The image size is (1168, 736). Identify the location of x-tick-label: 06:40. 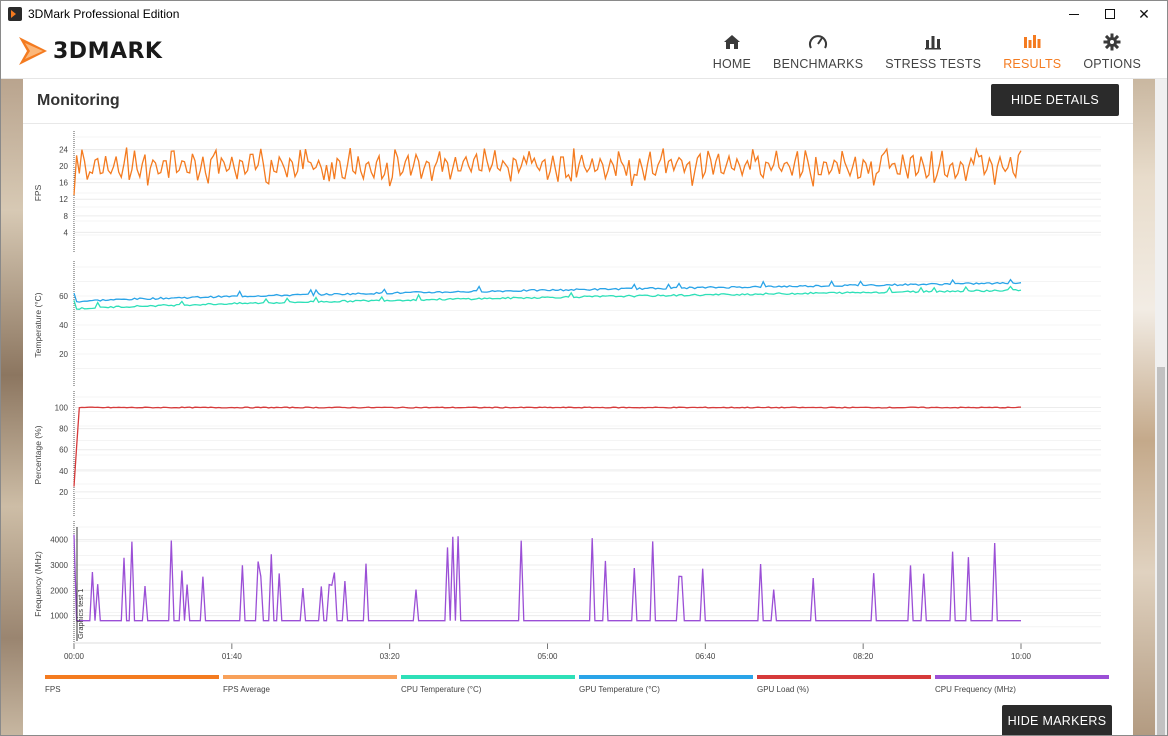
(705, 656).